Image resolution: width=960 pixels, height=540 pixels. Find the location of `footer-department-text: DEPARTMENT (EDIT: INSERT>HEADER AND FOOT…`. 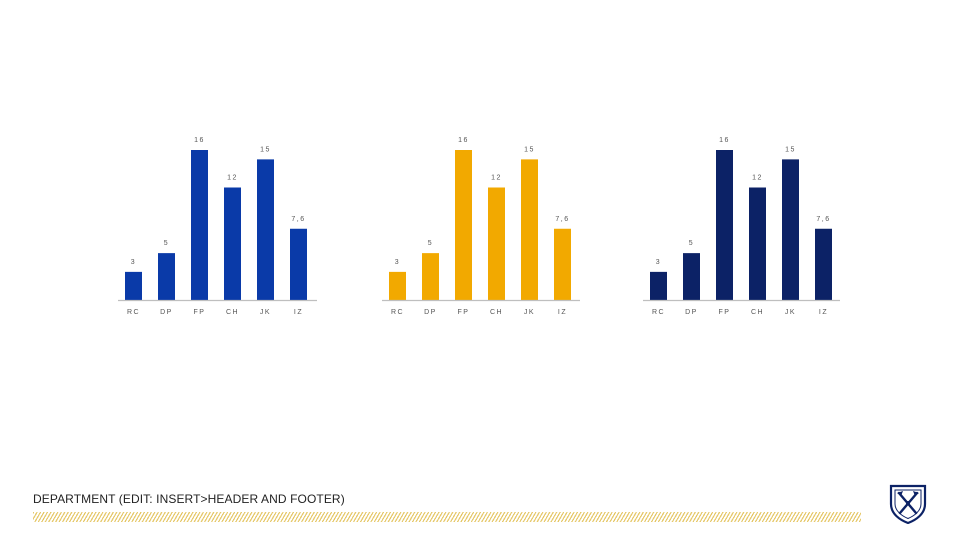

footer-department-text: DEPARTMENT (EDIT: INSERT>HEADER AND FOOT… is located at coordinates (189, 499).